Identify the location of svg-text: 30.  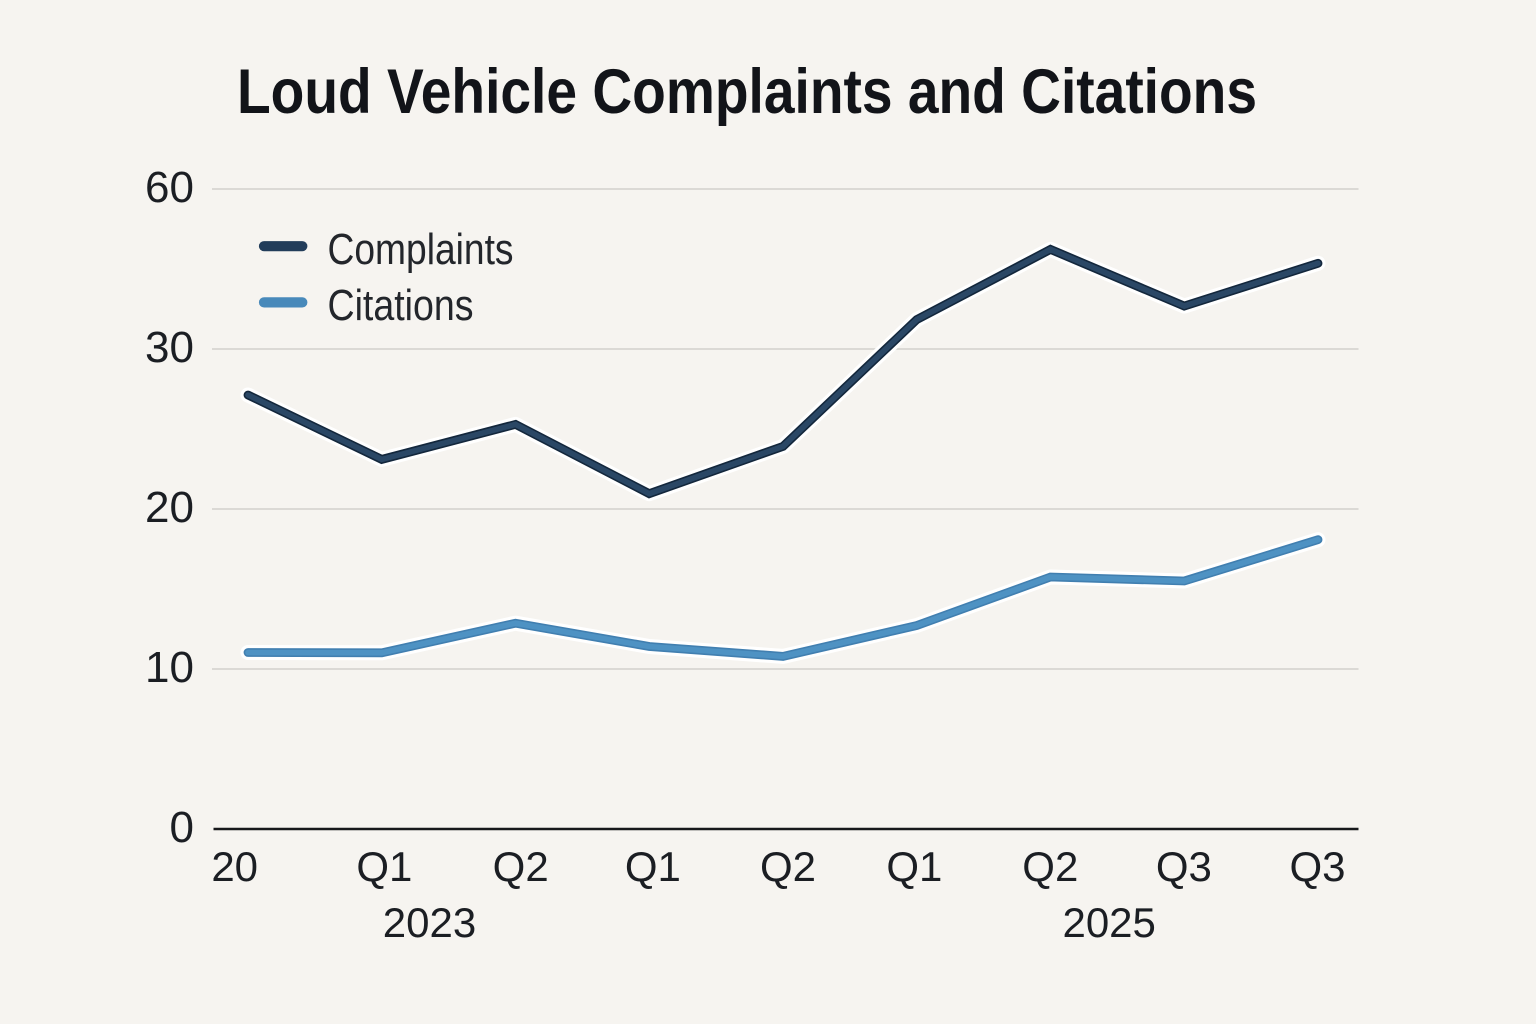
(169, 347).